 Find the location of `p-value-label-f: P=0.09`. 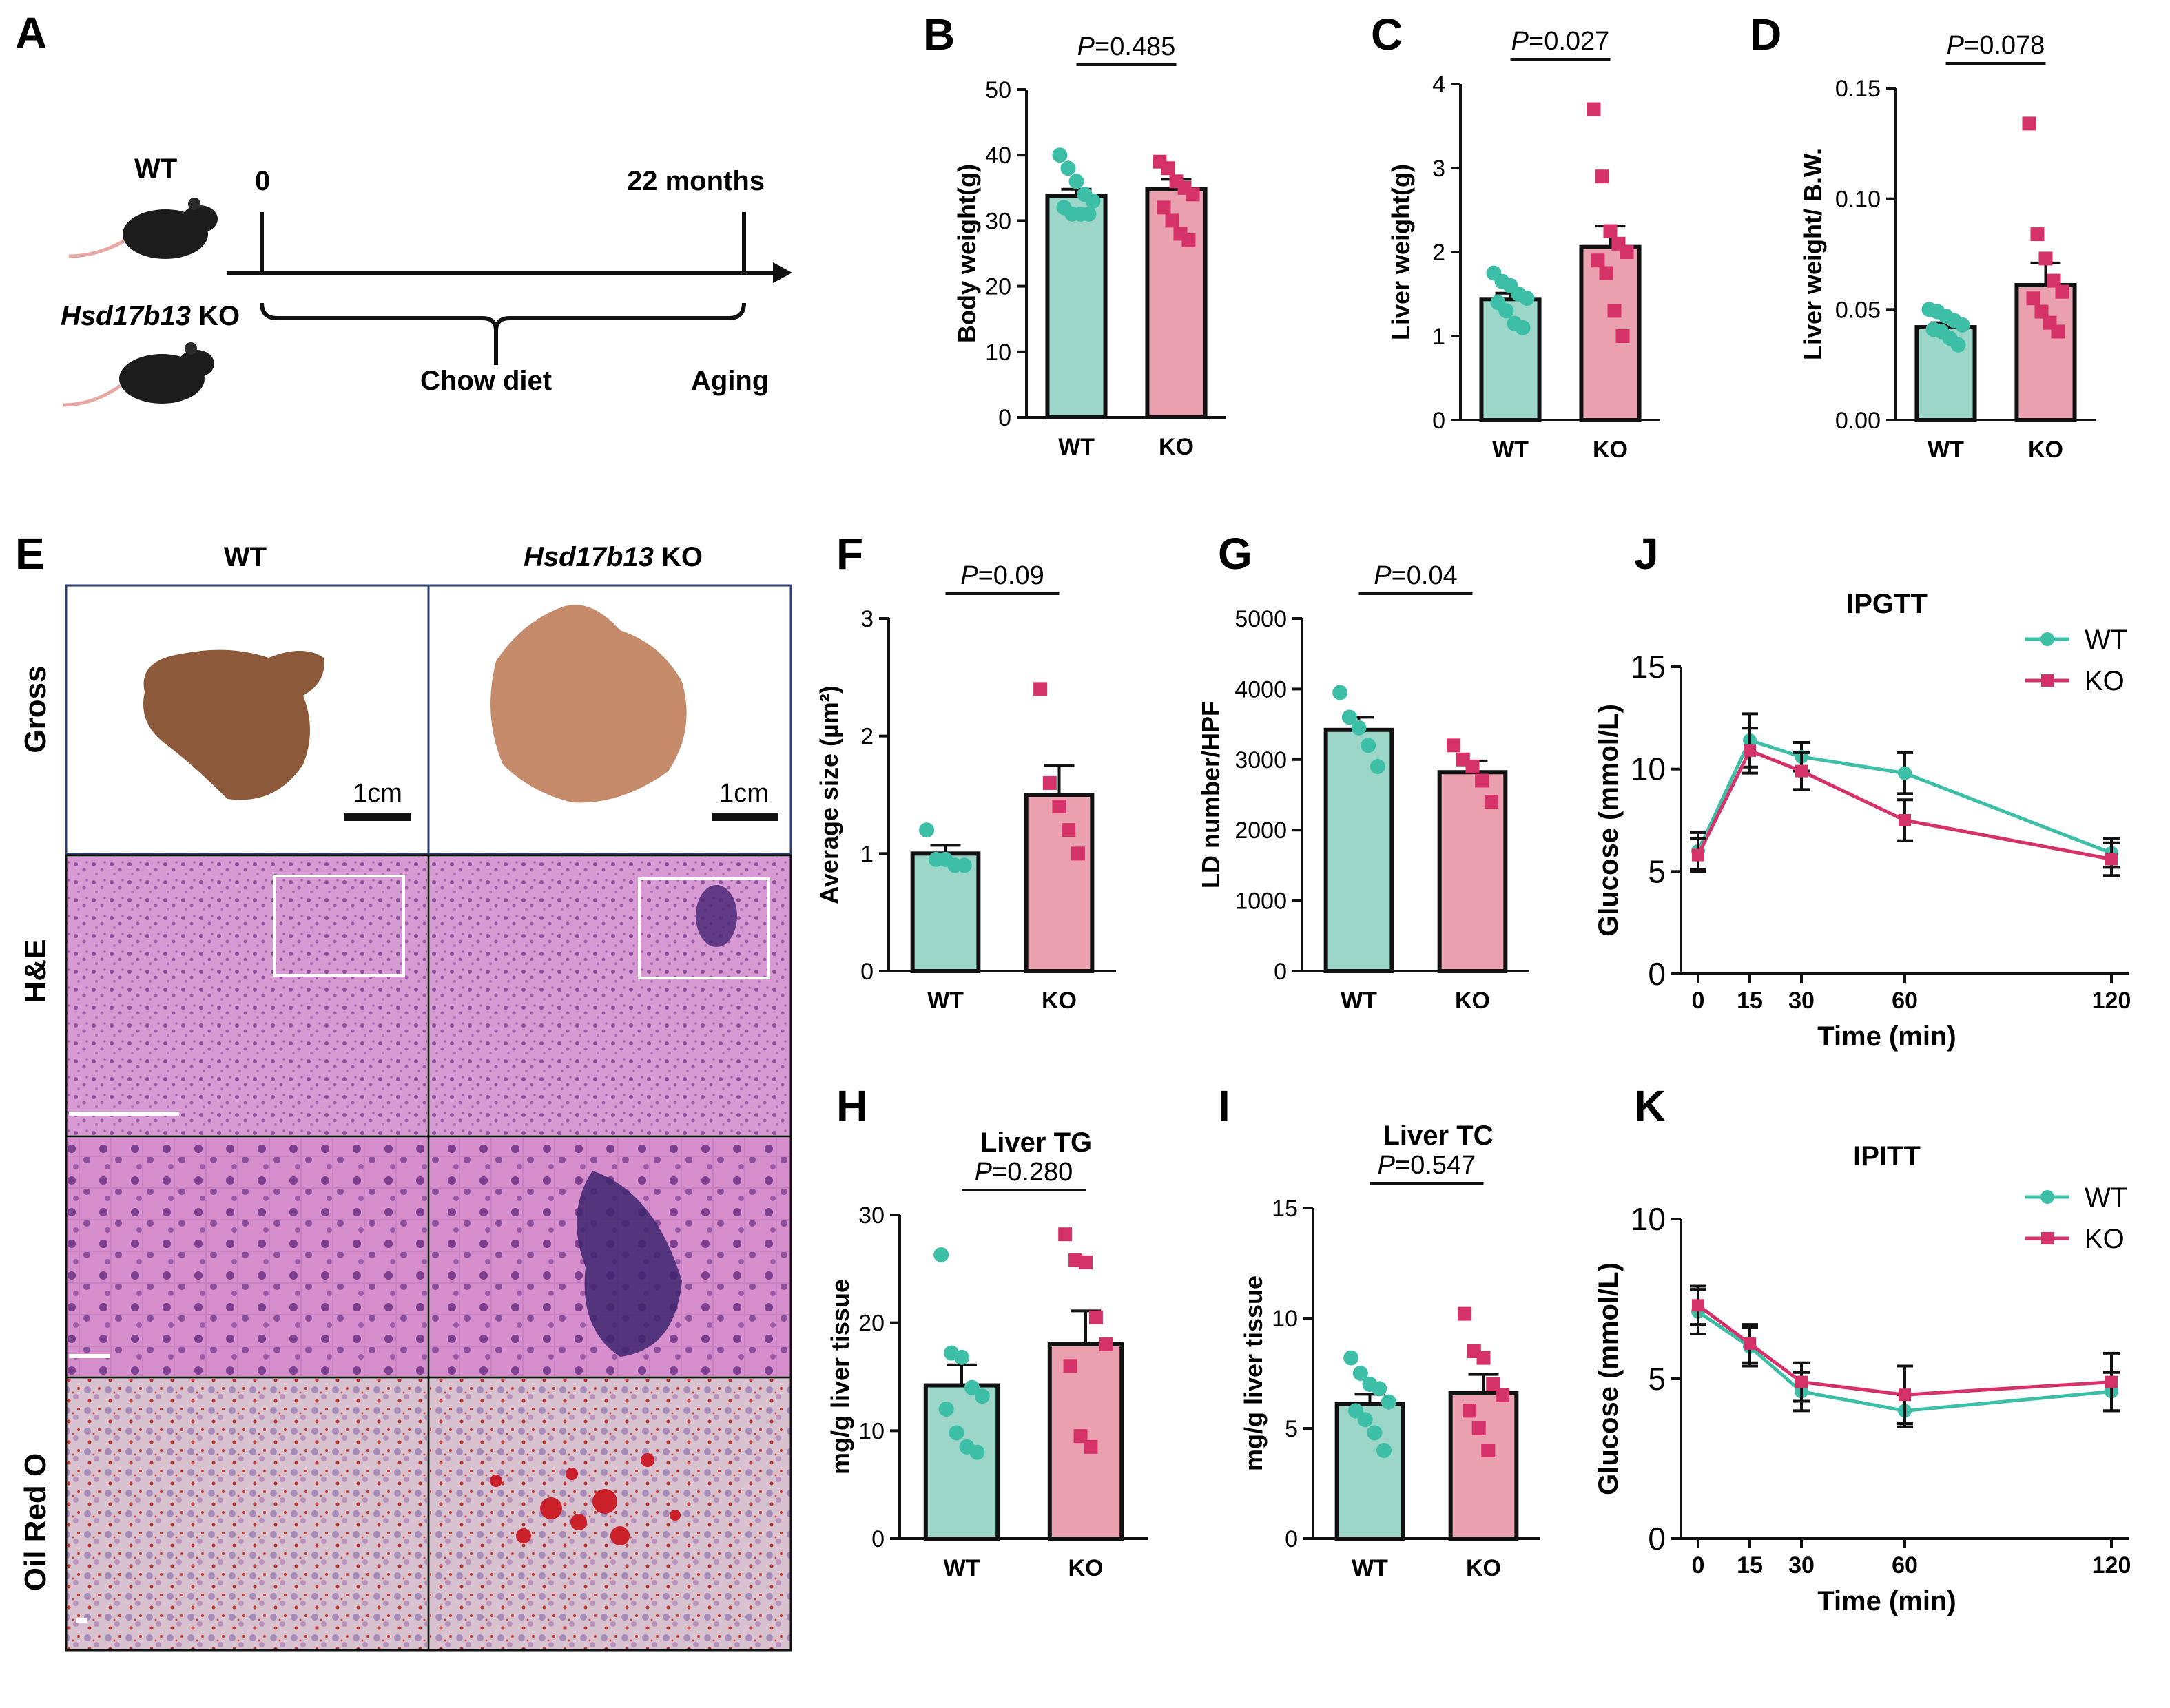

p-value-label-f: P=0.09 is located at coordinates (1002, 576).